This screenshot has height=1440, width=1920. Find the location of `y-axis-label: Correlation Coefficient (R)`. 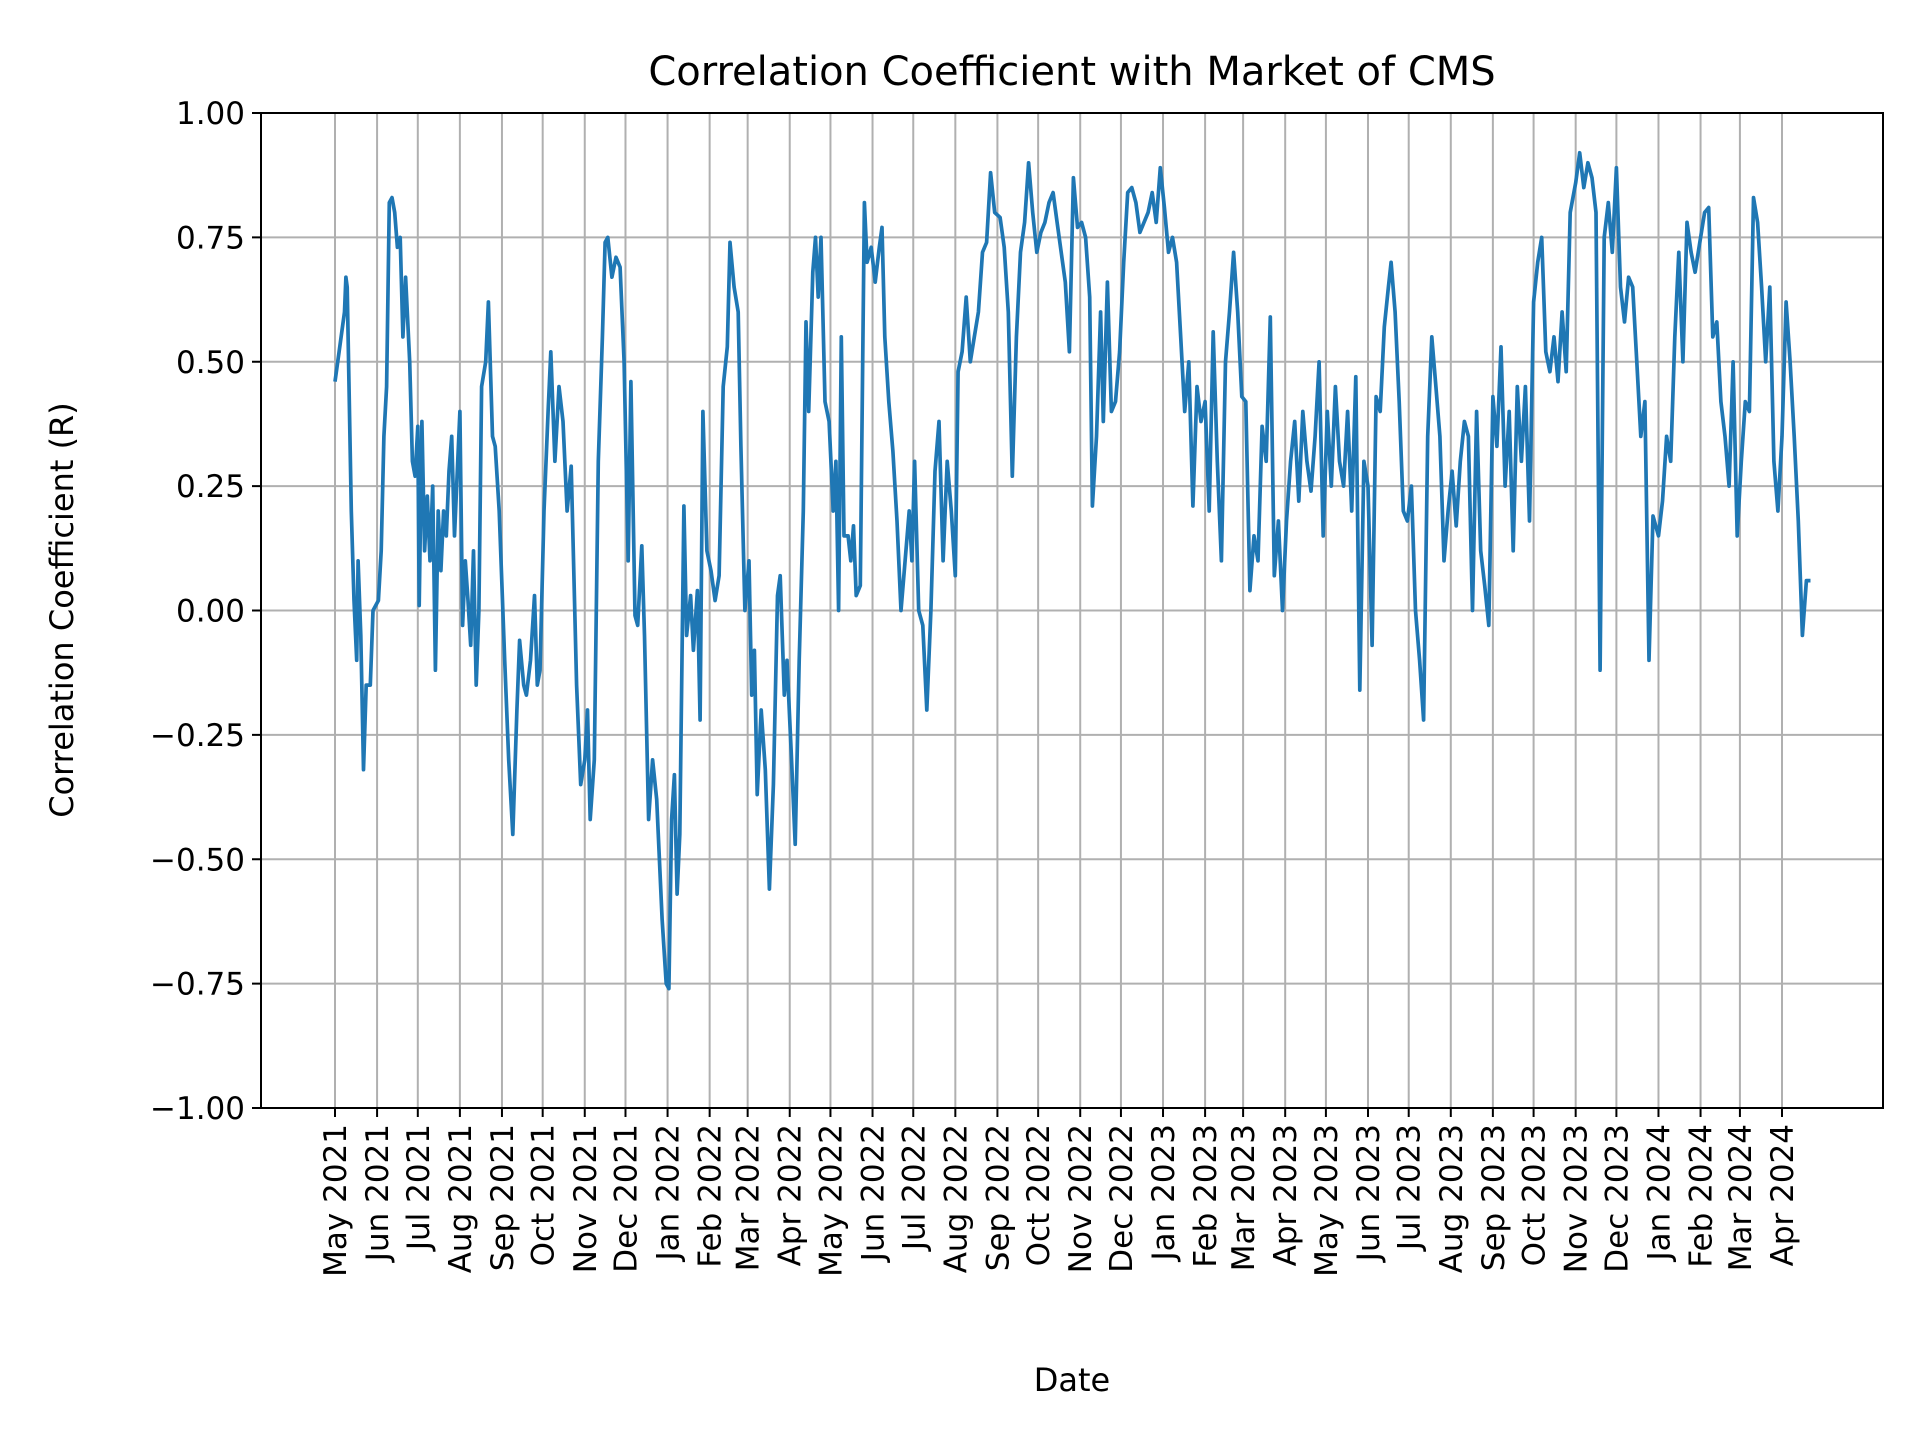

y-axis-label: Correlation Coefficient (R) is located at coordinates (62, 610).